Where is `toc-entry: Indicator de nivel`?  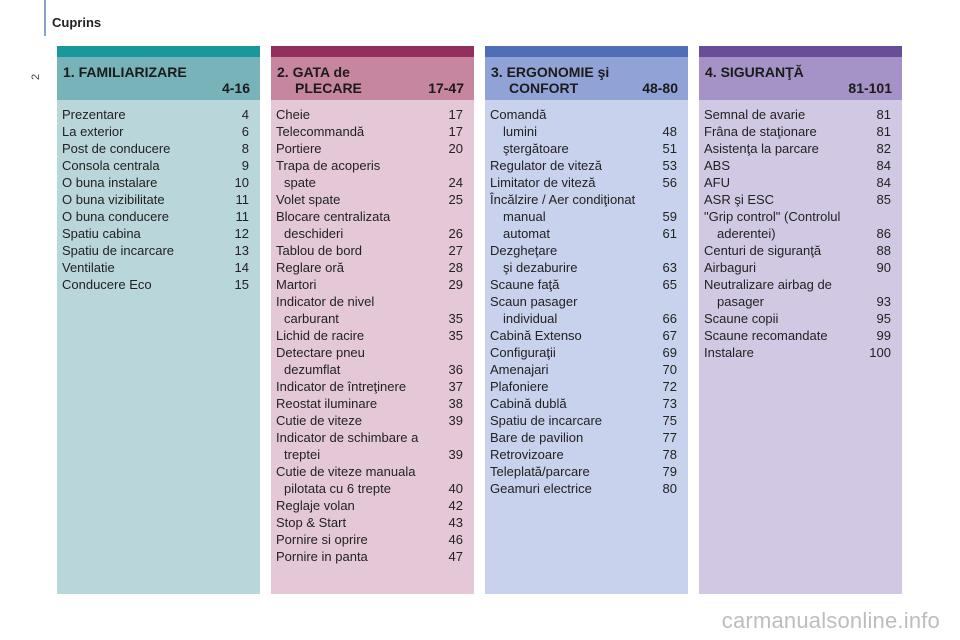 toc-entry: Indicator de nivel is located at coordinates (372, 301).